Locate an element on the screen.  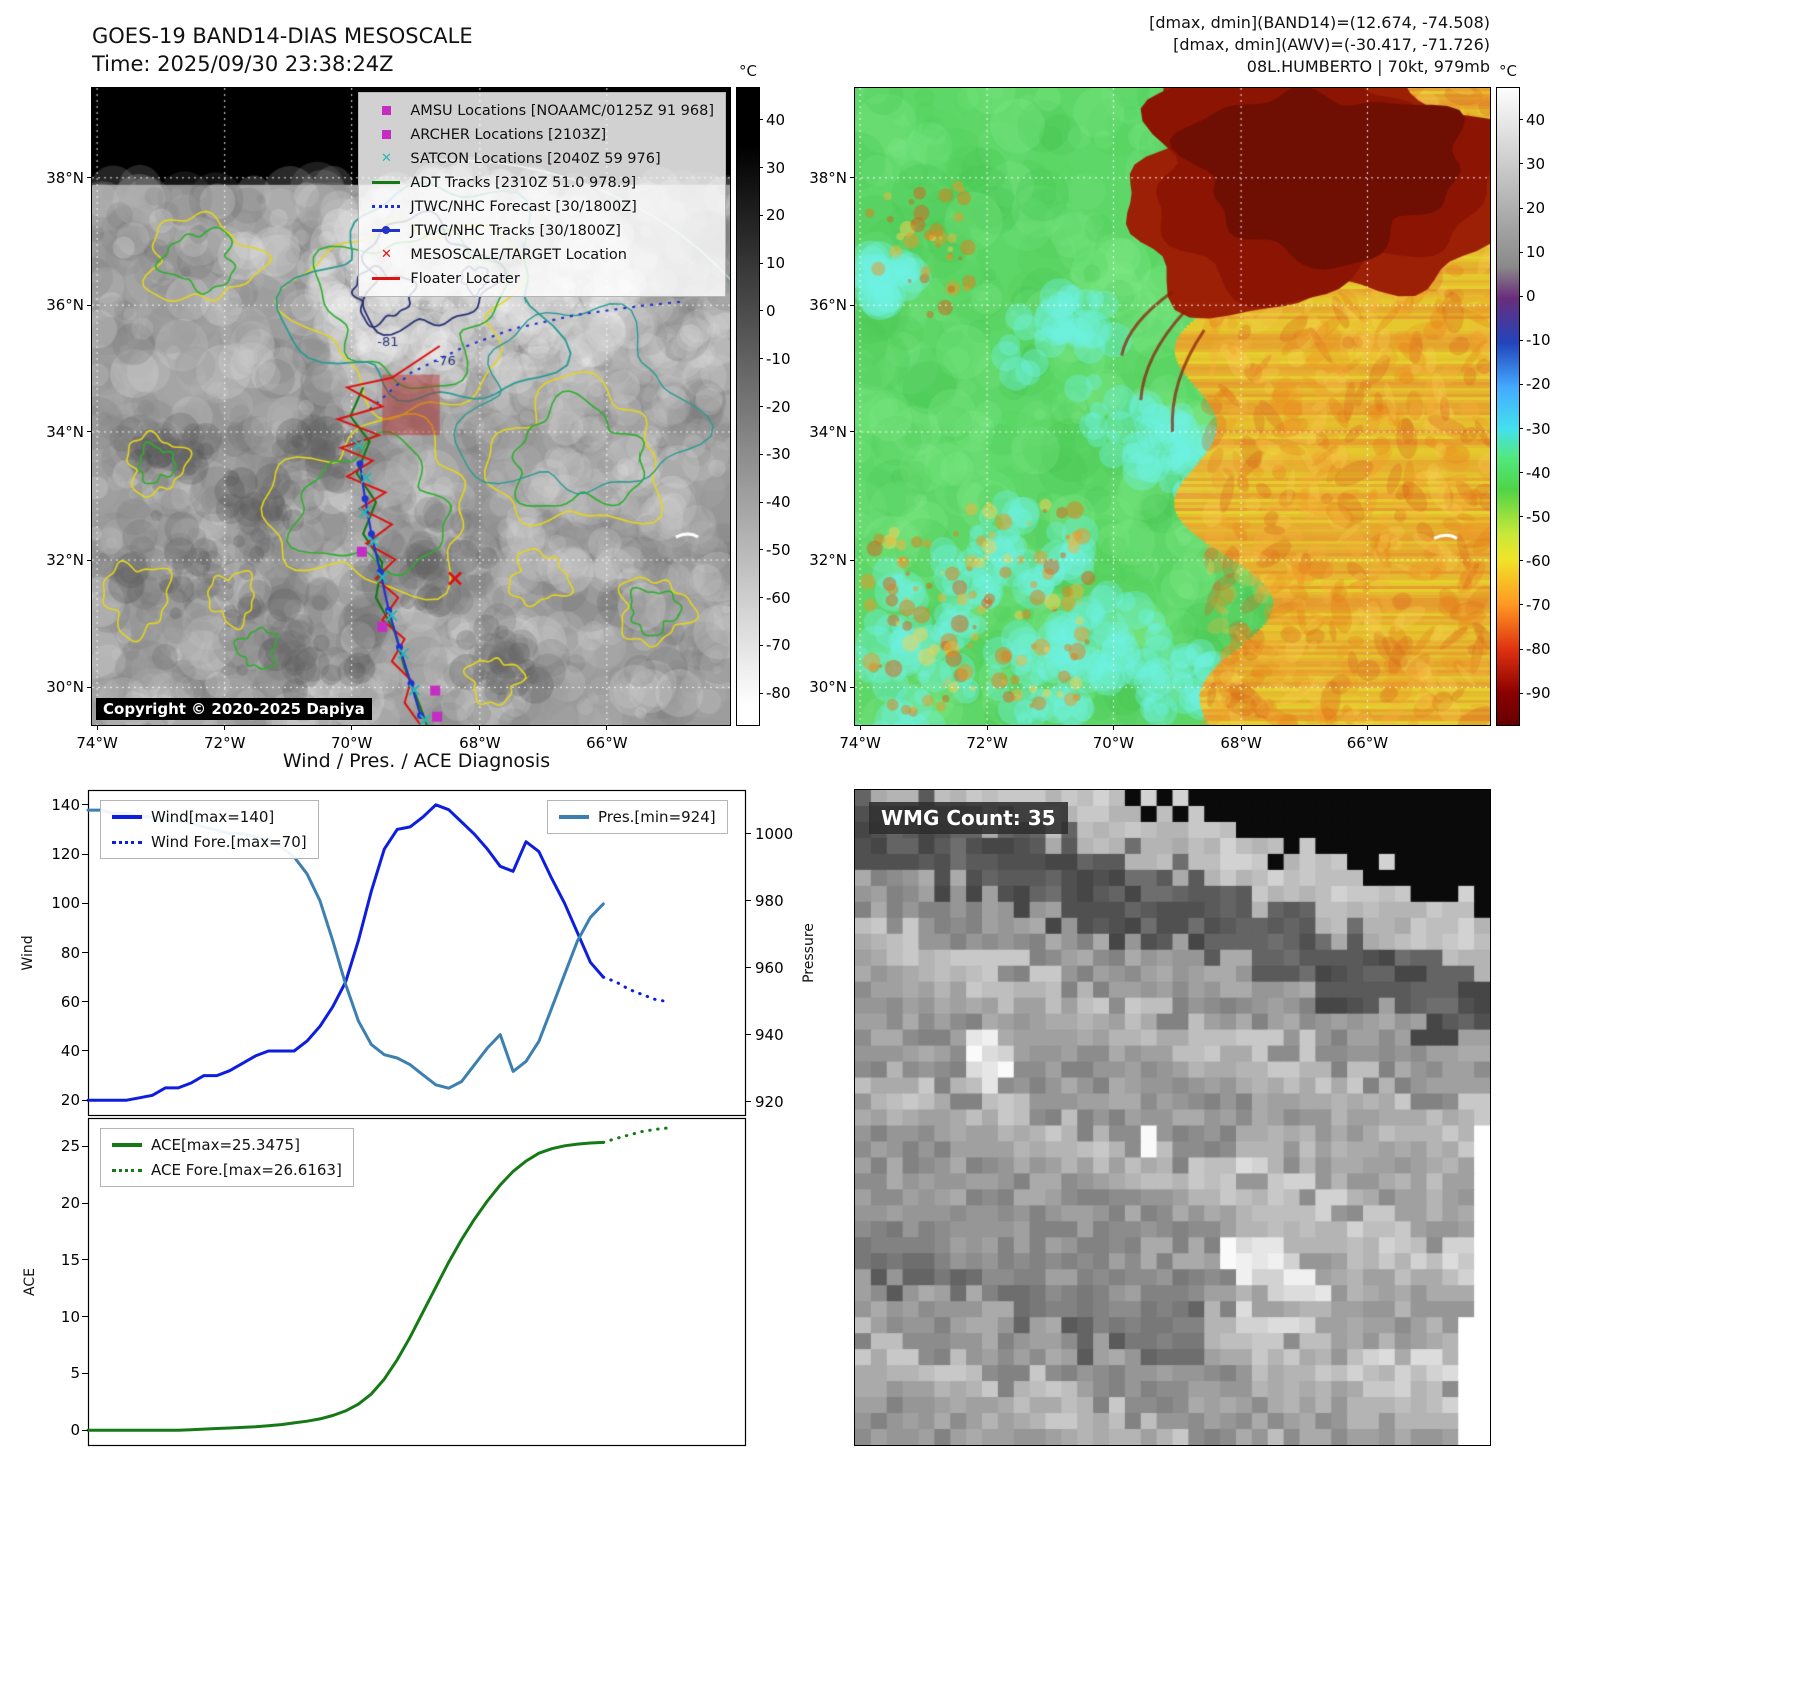
legend-item: ✕ SATCON Locations [2040Z 59 976] is located at coordinates (542, 158).